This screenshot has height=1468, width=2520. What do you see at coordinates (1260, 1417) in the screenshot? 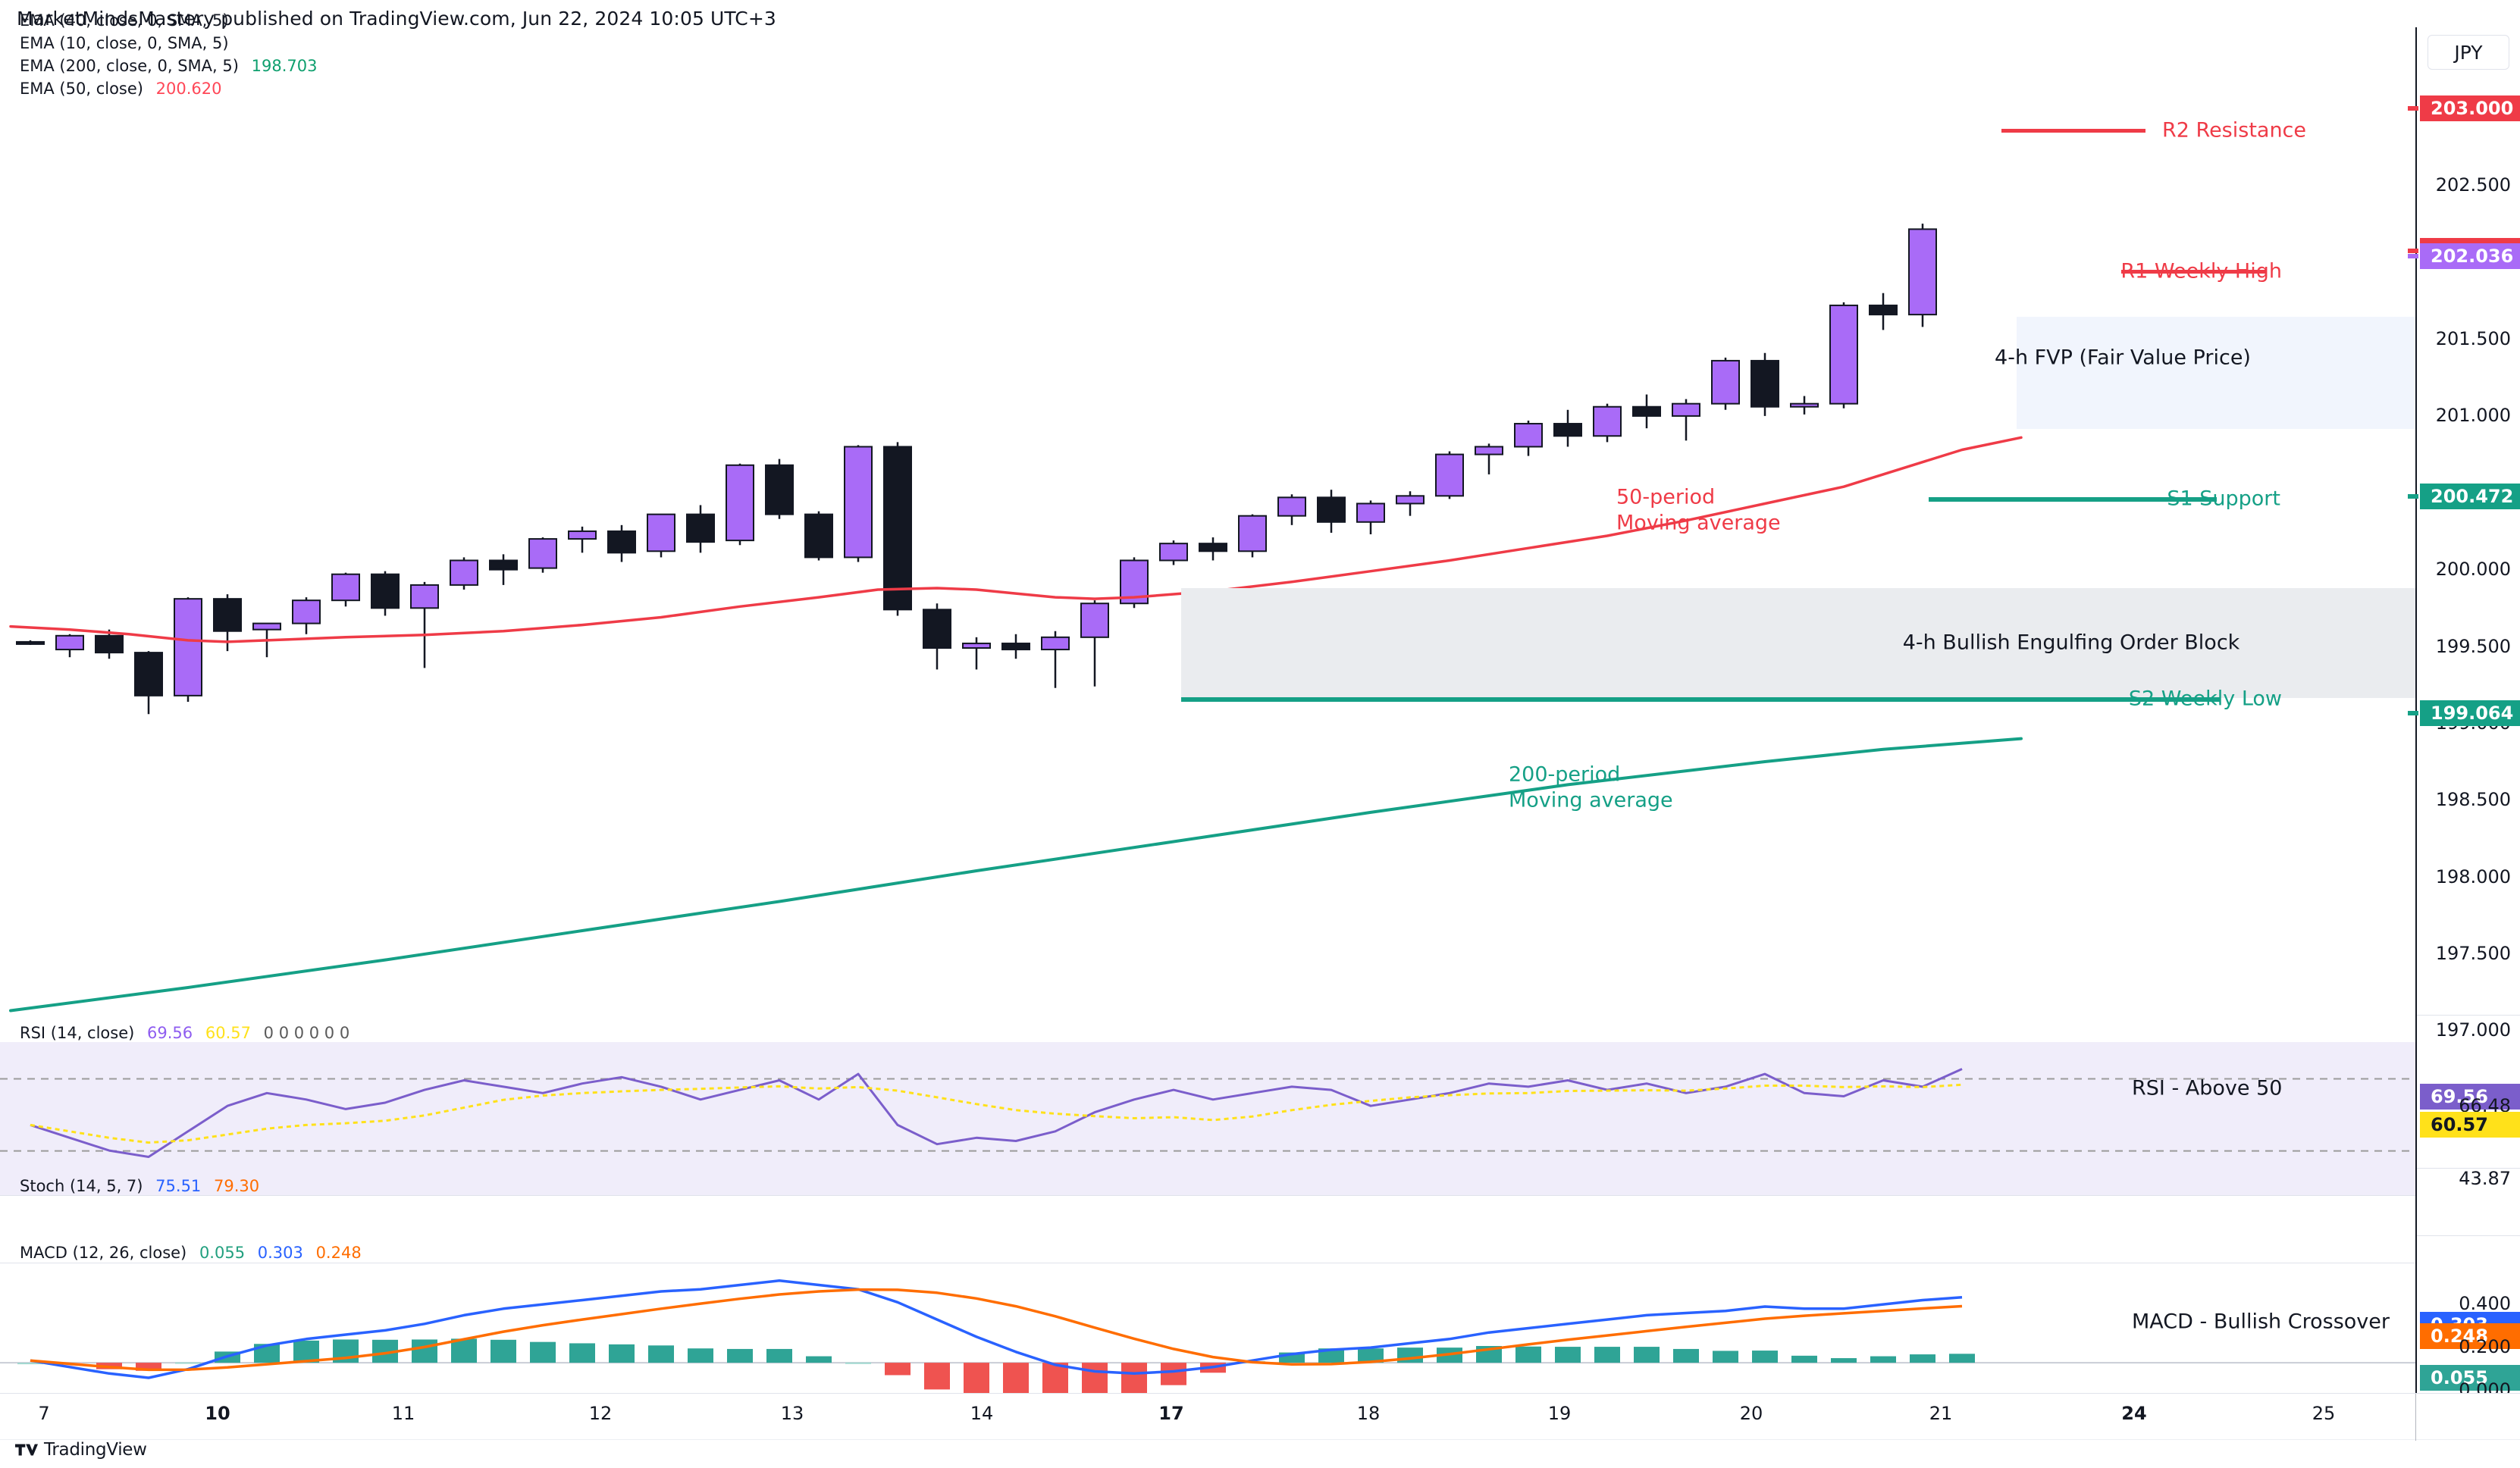
I see `time-axis: 7 10 11 12 13 14 17 18 19 20 21 24 25` at bounding box center [1260, 1417].